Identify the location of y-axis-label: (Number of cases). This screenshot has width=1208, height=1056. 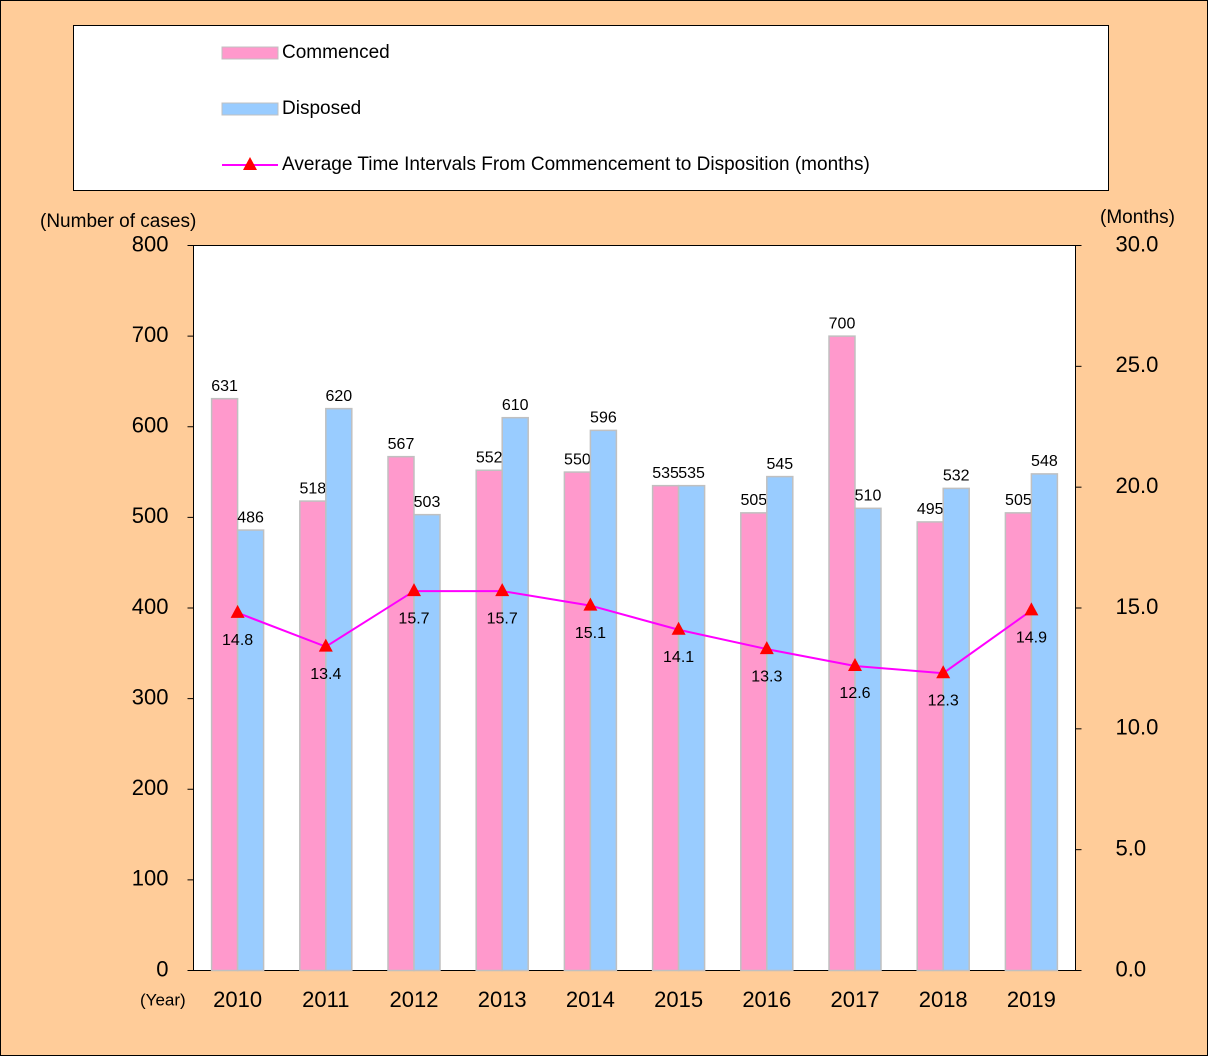
(118, 221).